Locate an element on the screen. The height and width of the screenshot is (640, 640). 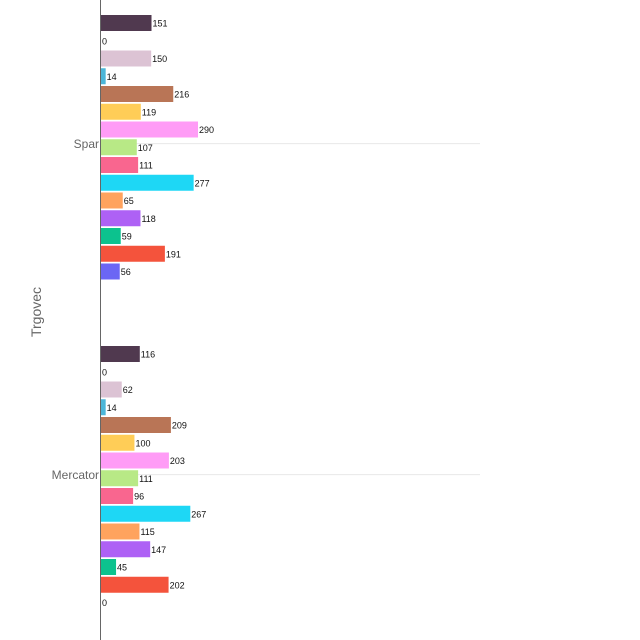
value-label: 290 is located at coordinates (206, 130).